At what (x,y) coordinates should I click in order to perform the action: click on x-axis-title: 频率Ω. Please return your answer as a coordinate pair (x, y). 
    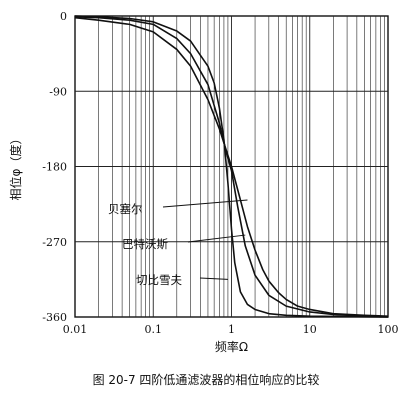
    Looking at the image, I should click on (231, 346).